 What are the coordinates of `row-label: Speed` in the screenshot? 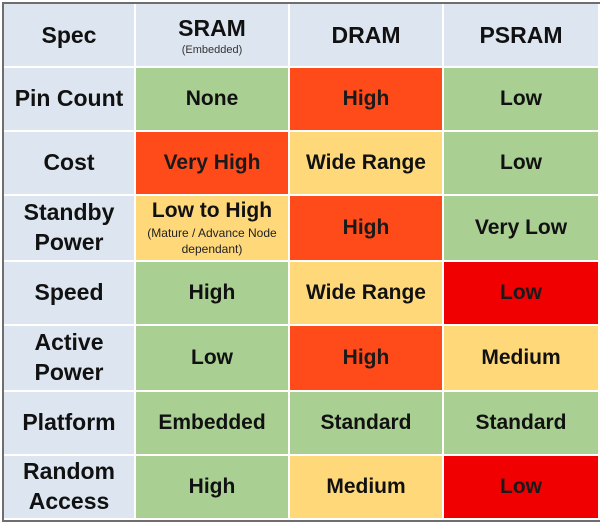 It's located at (69, 293).